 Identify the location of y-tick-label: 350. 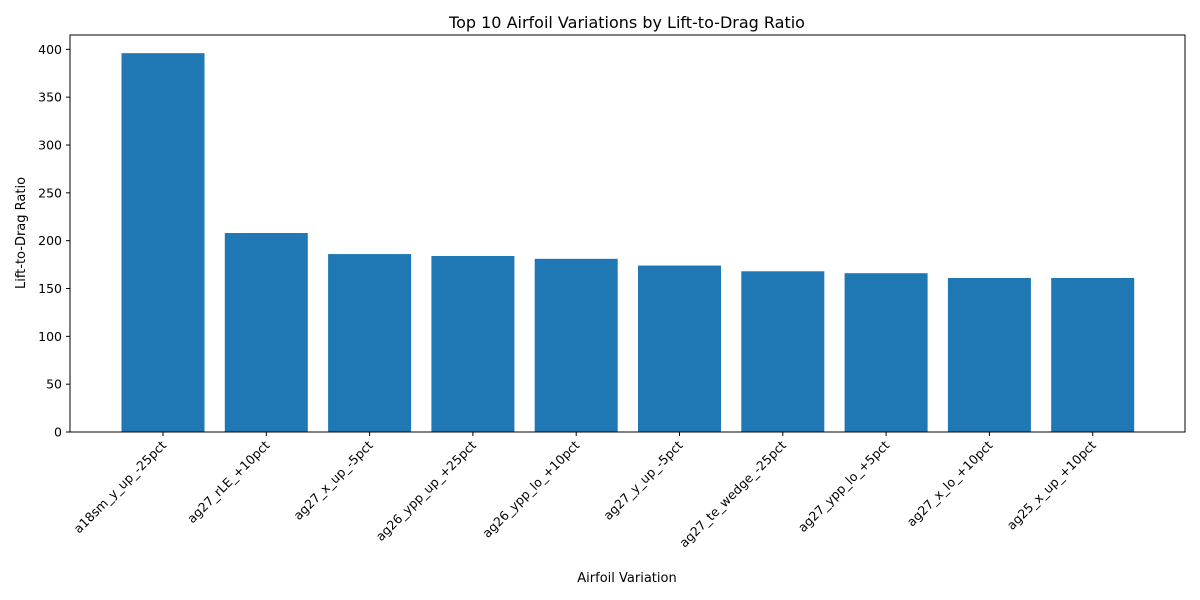
(50, 97).